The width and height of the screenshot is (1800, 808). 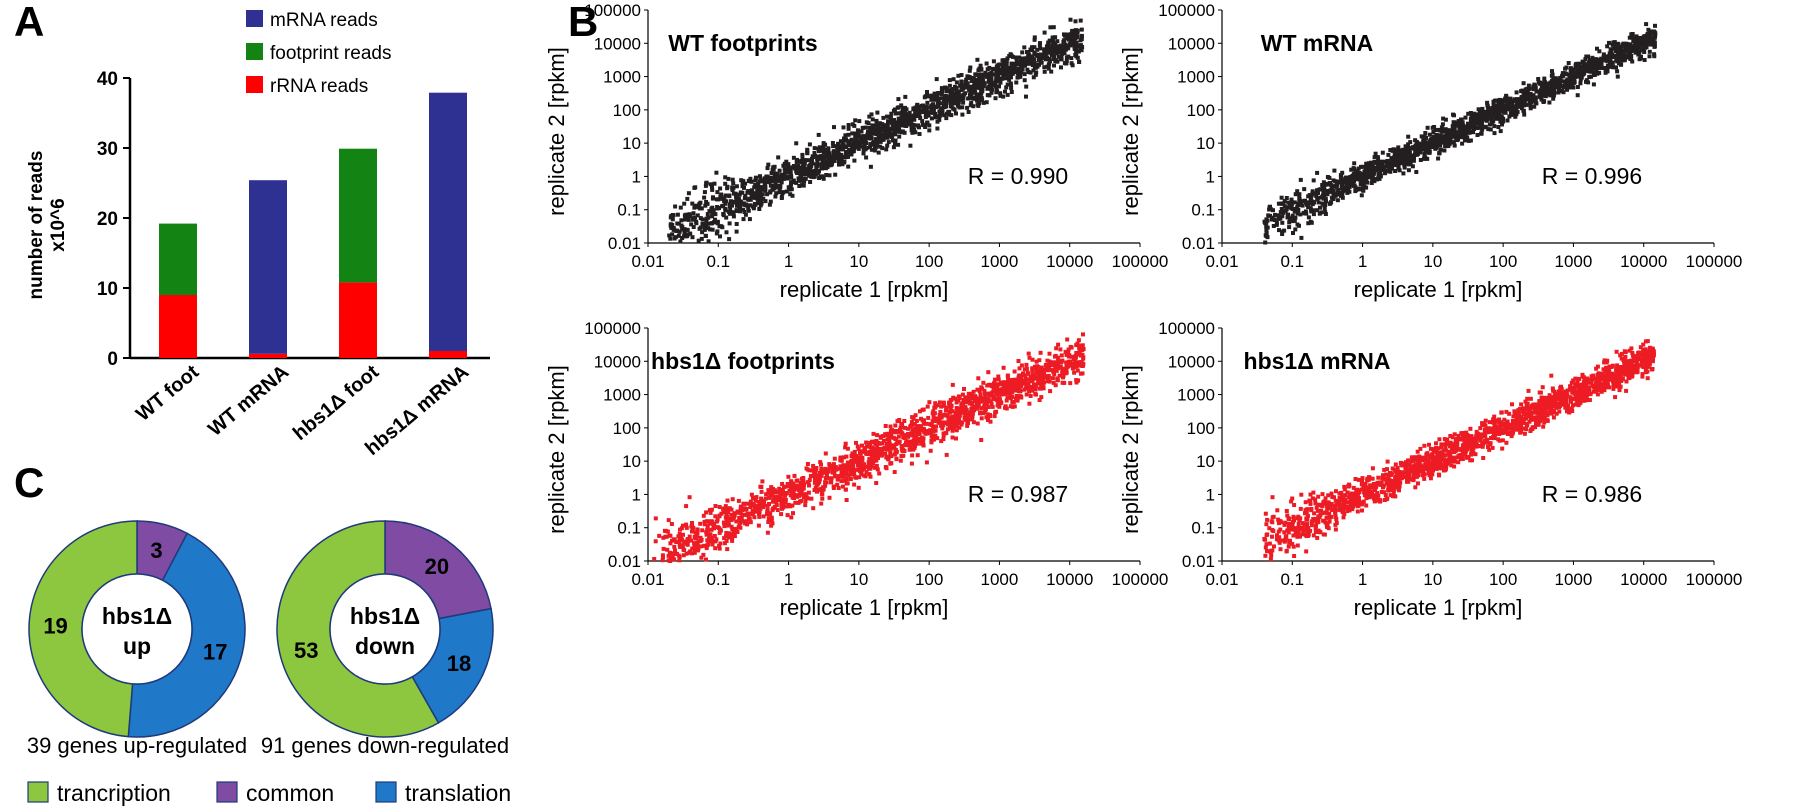 What do you see at coordinates (1574, 261) in the screenshot?
I see `scatter-x-tick-label: 1000` at bounding box center [1574, 261].